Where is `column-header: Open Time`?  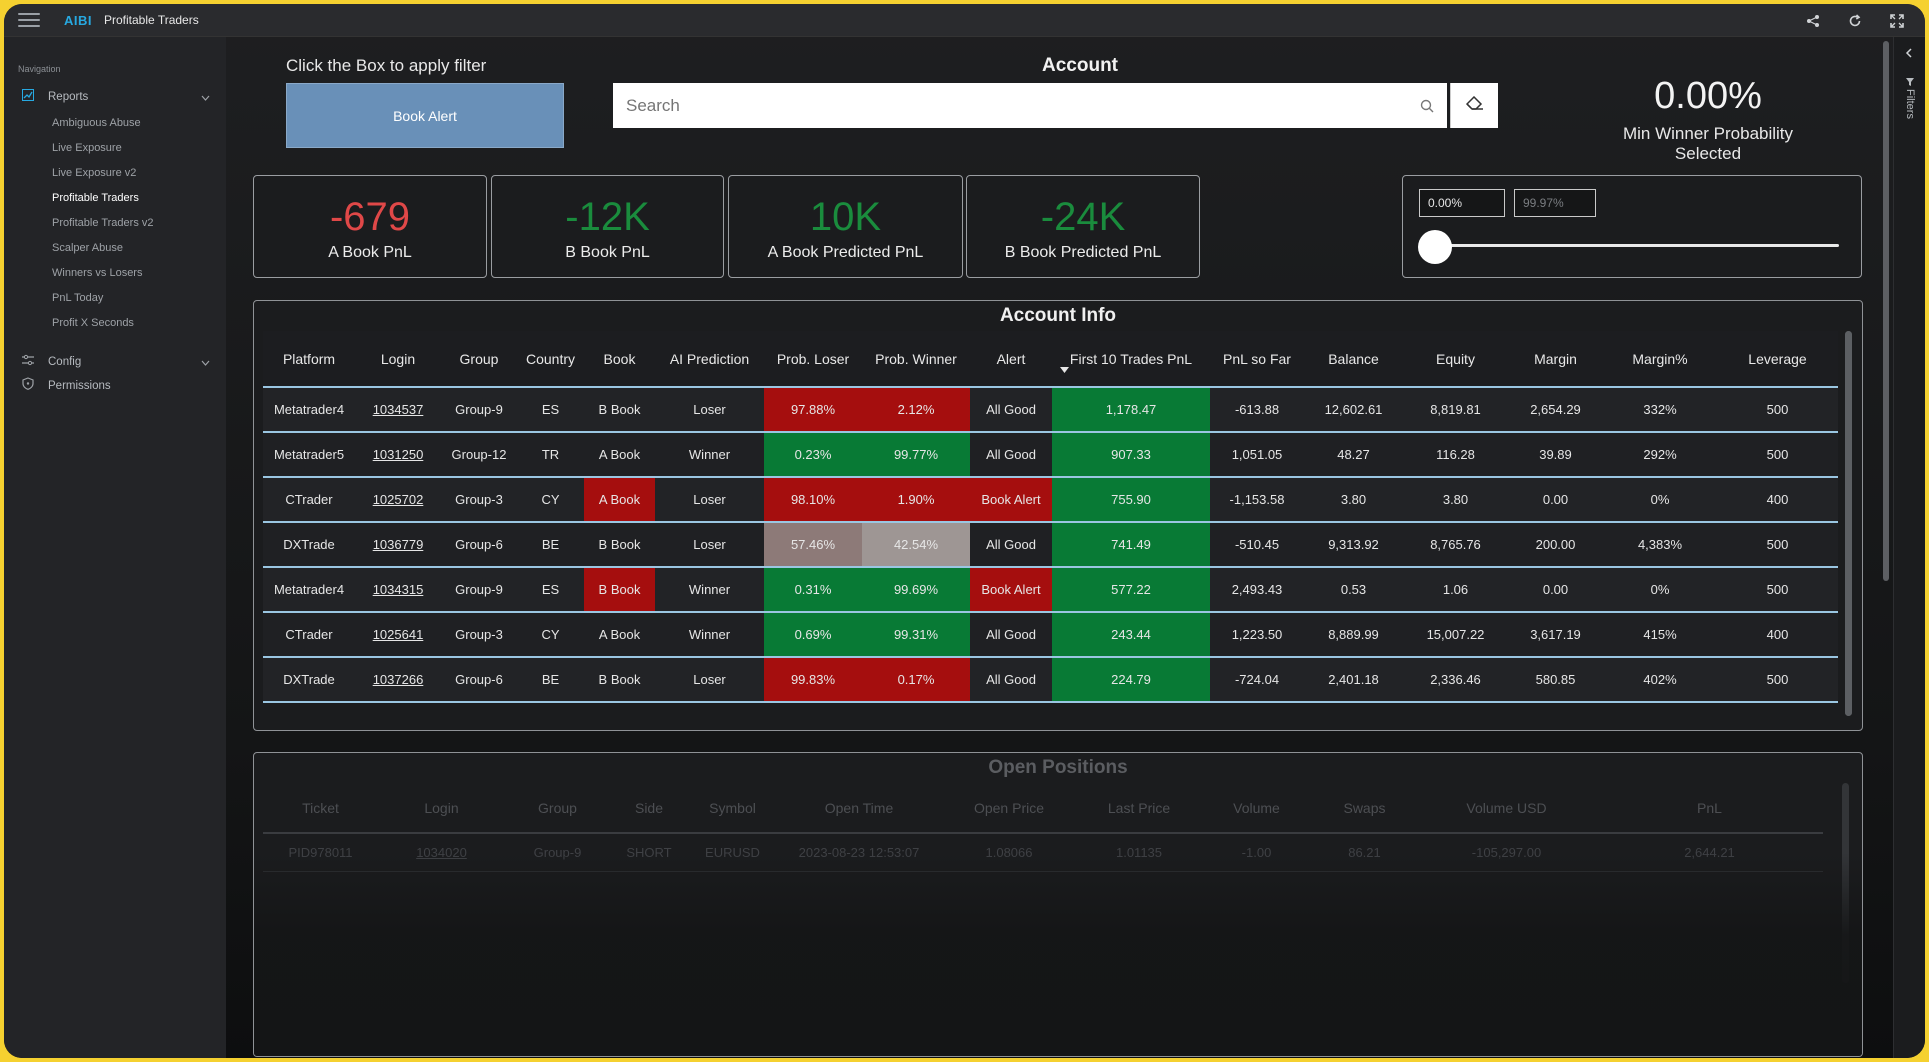 column-header: Open Time is located at coordinates (859, 808).